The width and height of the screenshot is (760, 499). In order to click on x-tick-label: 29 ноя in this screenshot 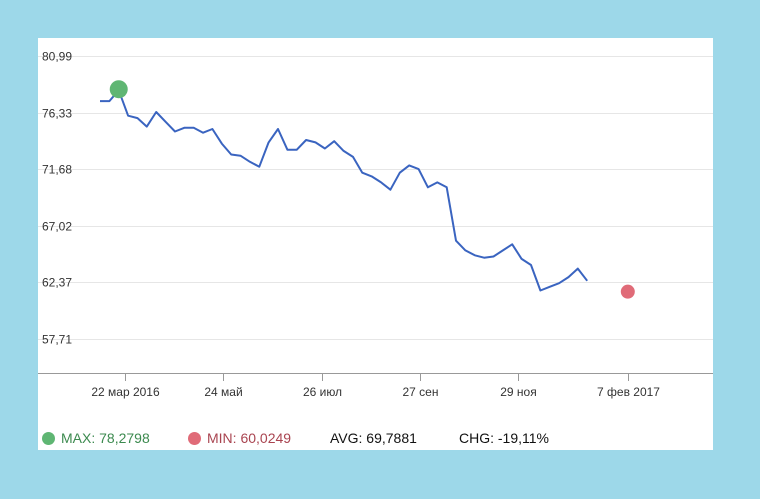, I will do `click(518, 392)`.